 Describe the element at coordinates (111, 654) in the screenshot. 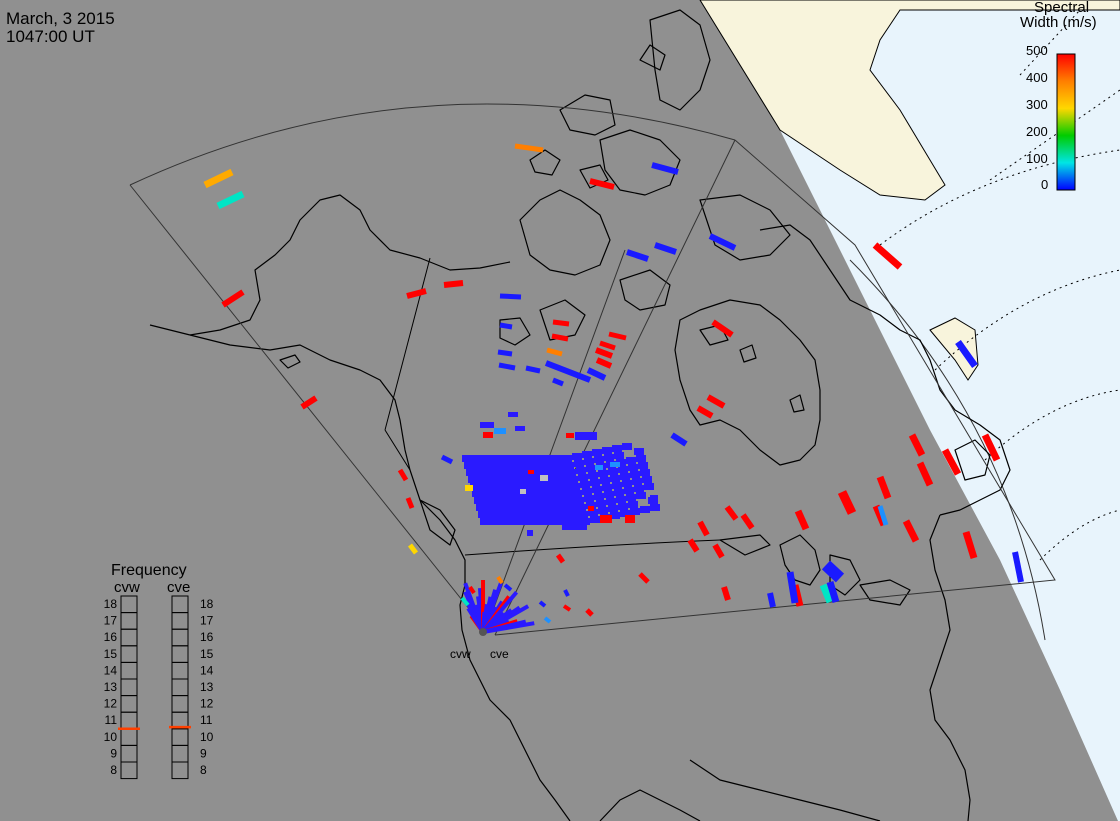

I see `frequency-tick-label: 15` at that location.